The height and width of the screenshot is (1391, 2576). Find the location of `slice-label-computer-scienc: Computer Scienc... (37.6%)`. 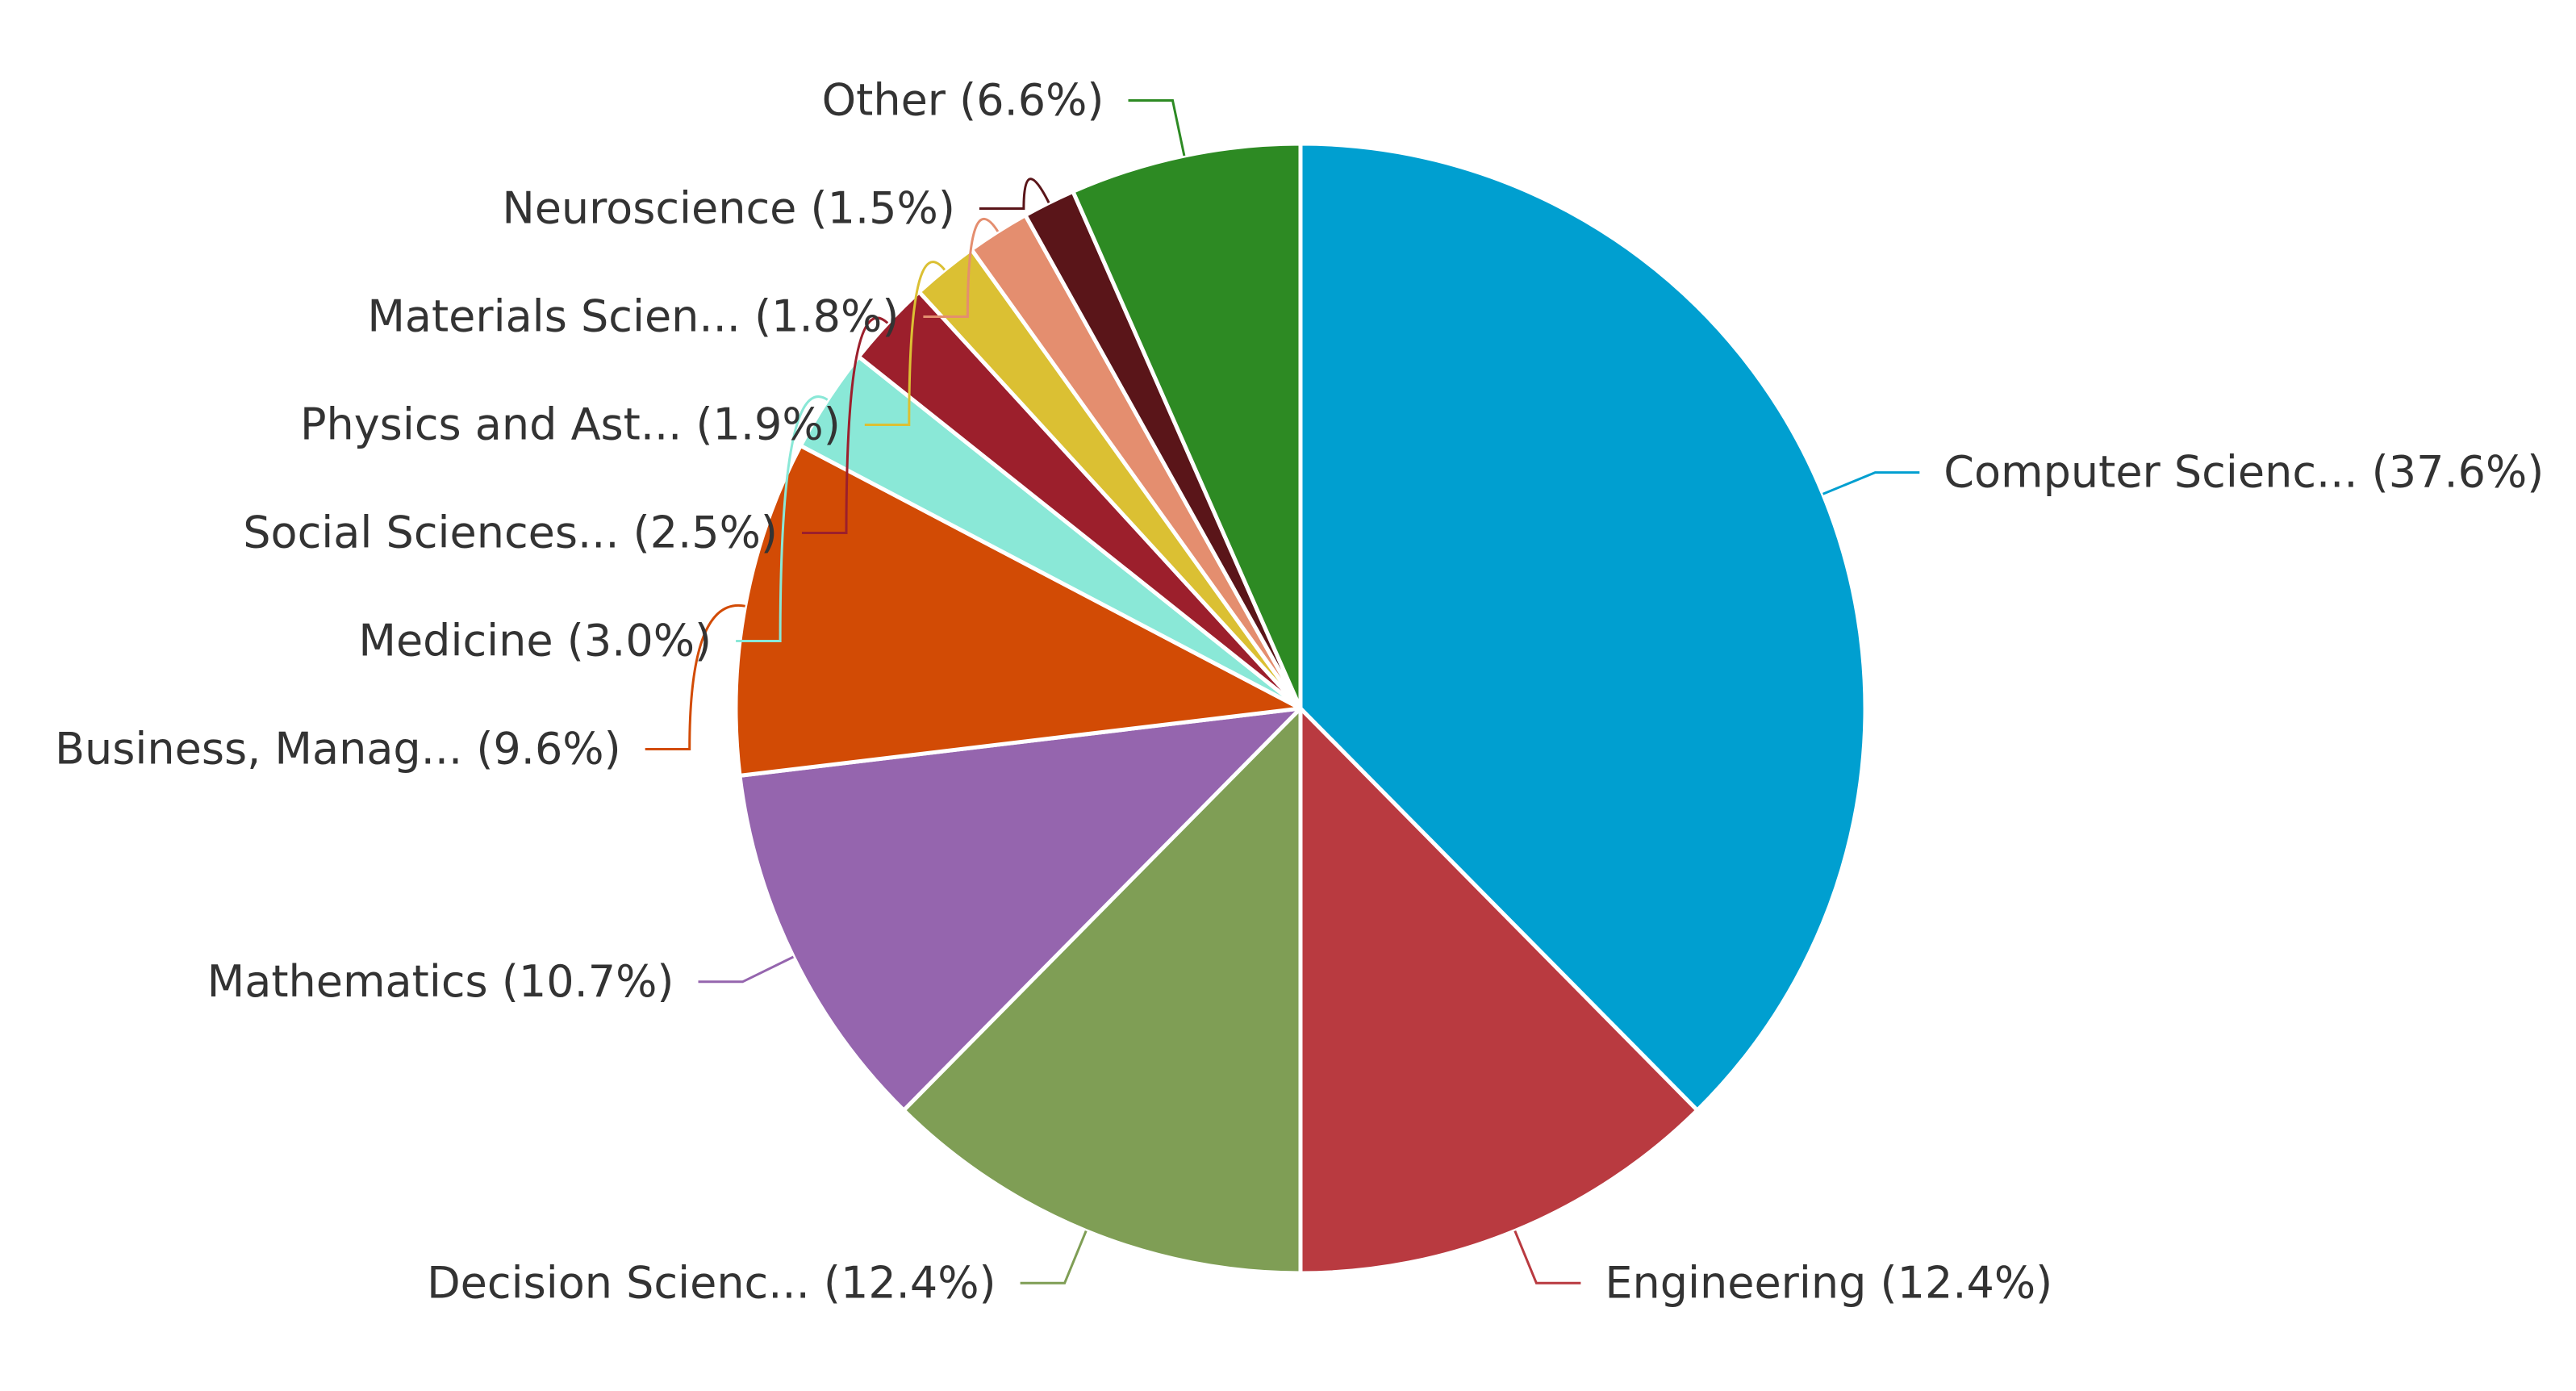

slice-label-computer-scienc: Computer Scienc... (37.6%) is located at coordinates (2243, 472).